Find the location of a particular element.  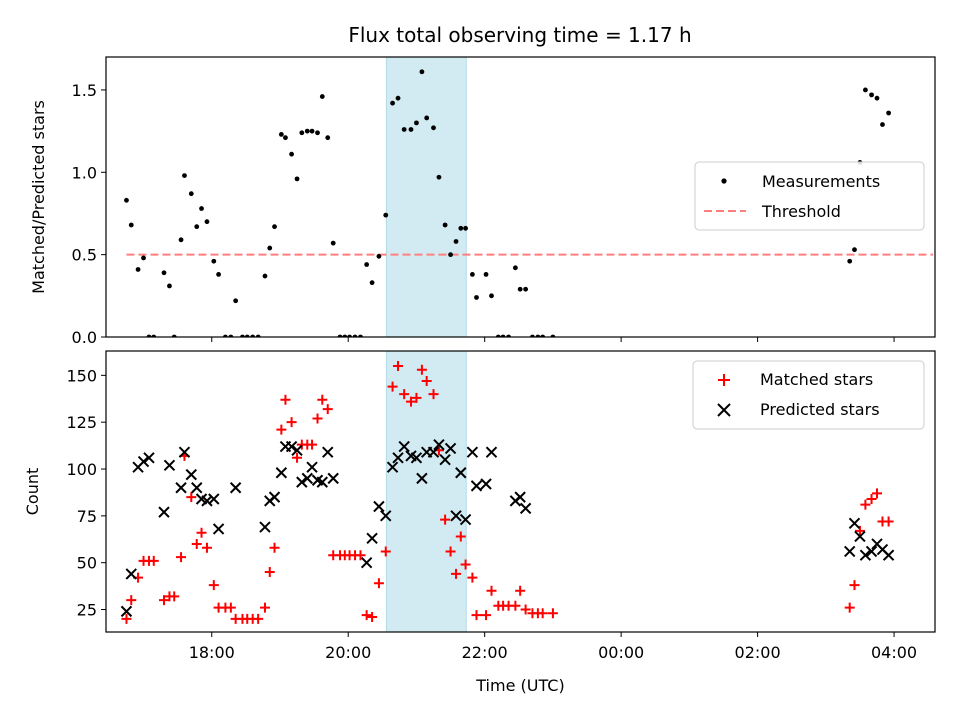

legend: Measurements Threshold is located at coordinates (809, 196).